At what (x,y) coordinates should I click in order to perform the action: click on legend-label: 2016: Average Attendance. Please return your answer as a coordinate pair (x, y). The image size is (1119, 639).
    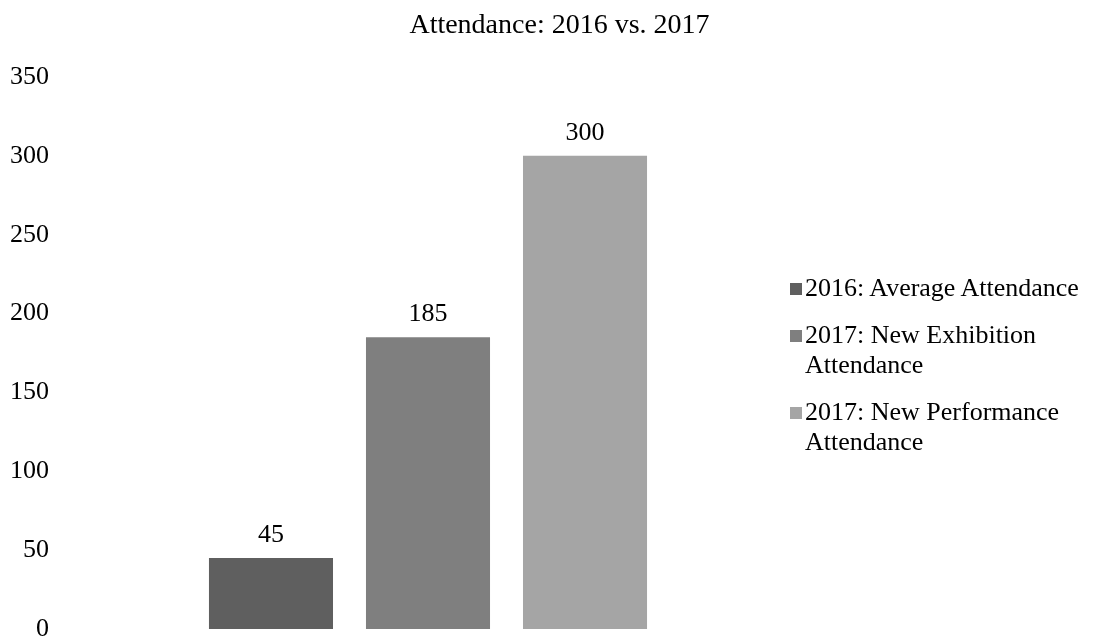
    Looking at the image, I should click on (942, 288).